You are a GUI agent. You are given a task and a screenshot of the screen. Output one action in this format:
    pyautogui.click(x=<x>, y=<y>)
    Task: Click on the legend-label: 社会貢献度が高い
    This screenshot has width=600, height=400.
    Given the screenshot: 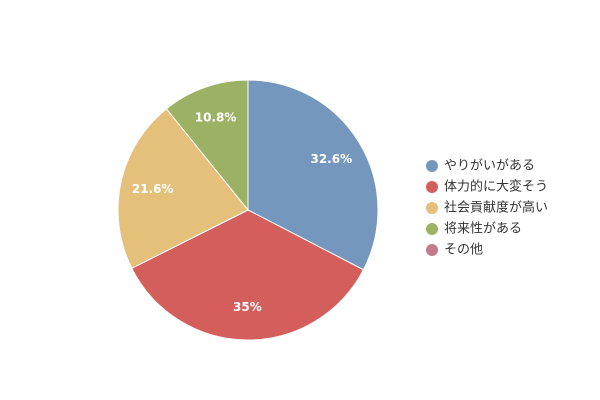 What is the action you would take?
    pyautogui.click(x=496, y=208)
    